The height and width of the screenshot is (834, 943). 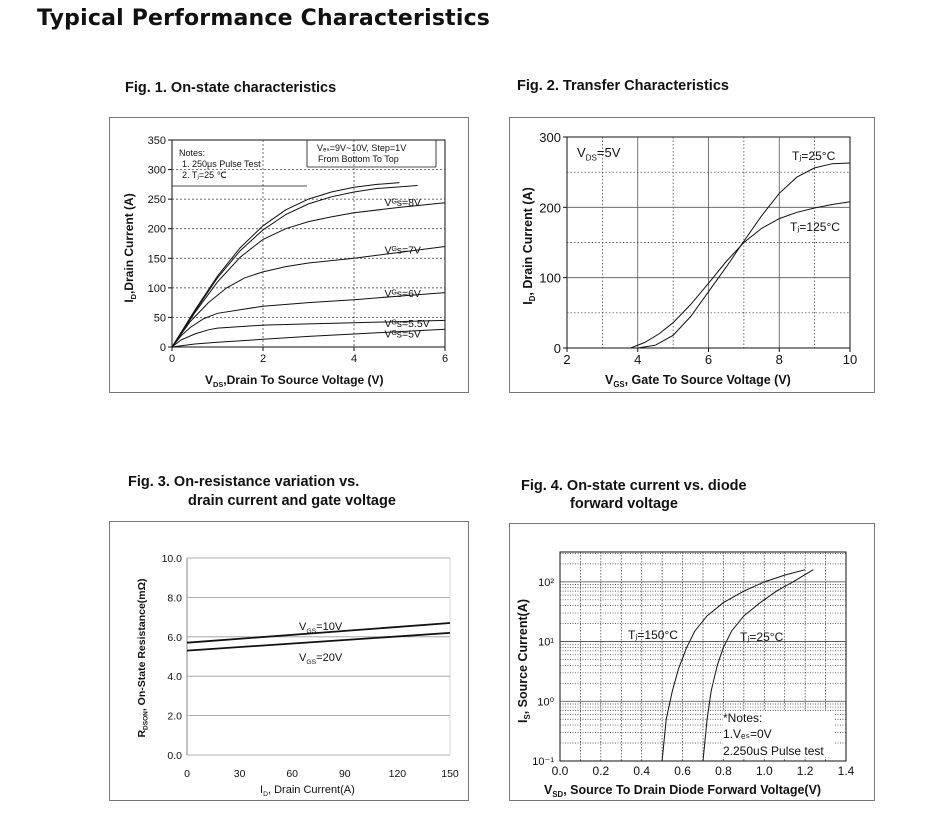 What do you see at coordinates (264, 18) in the screenshot?
I see `page-title: Typical Performance Characteristics` at bounding box center [264, 18].